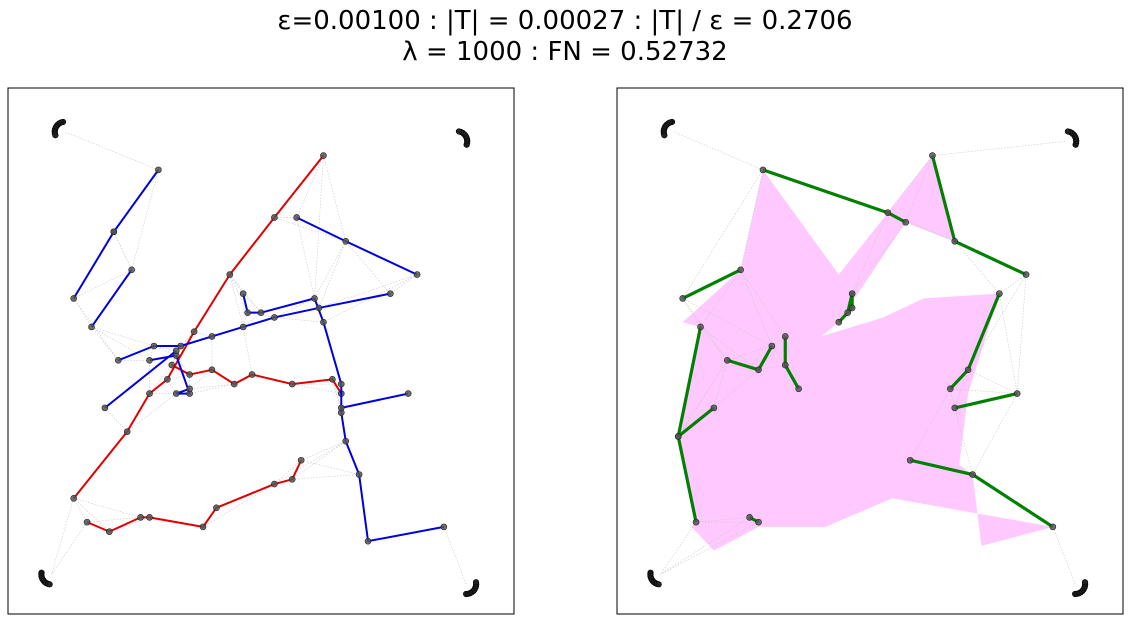 The width and height of the screenshot is (1130, 621). Describe the element at coordinates (565, 52) in the screenshot. I see `title-line-2: λ = 1000 : FN = 0.52732` at that location.